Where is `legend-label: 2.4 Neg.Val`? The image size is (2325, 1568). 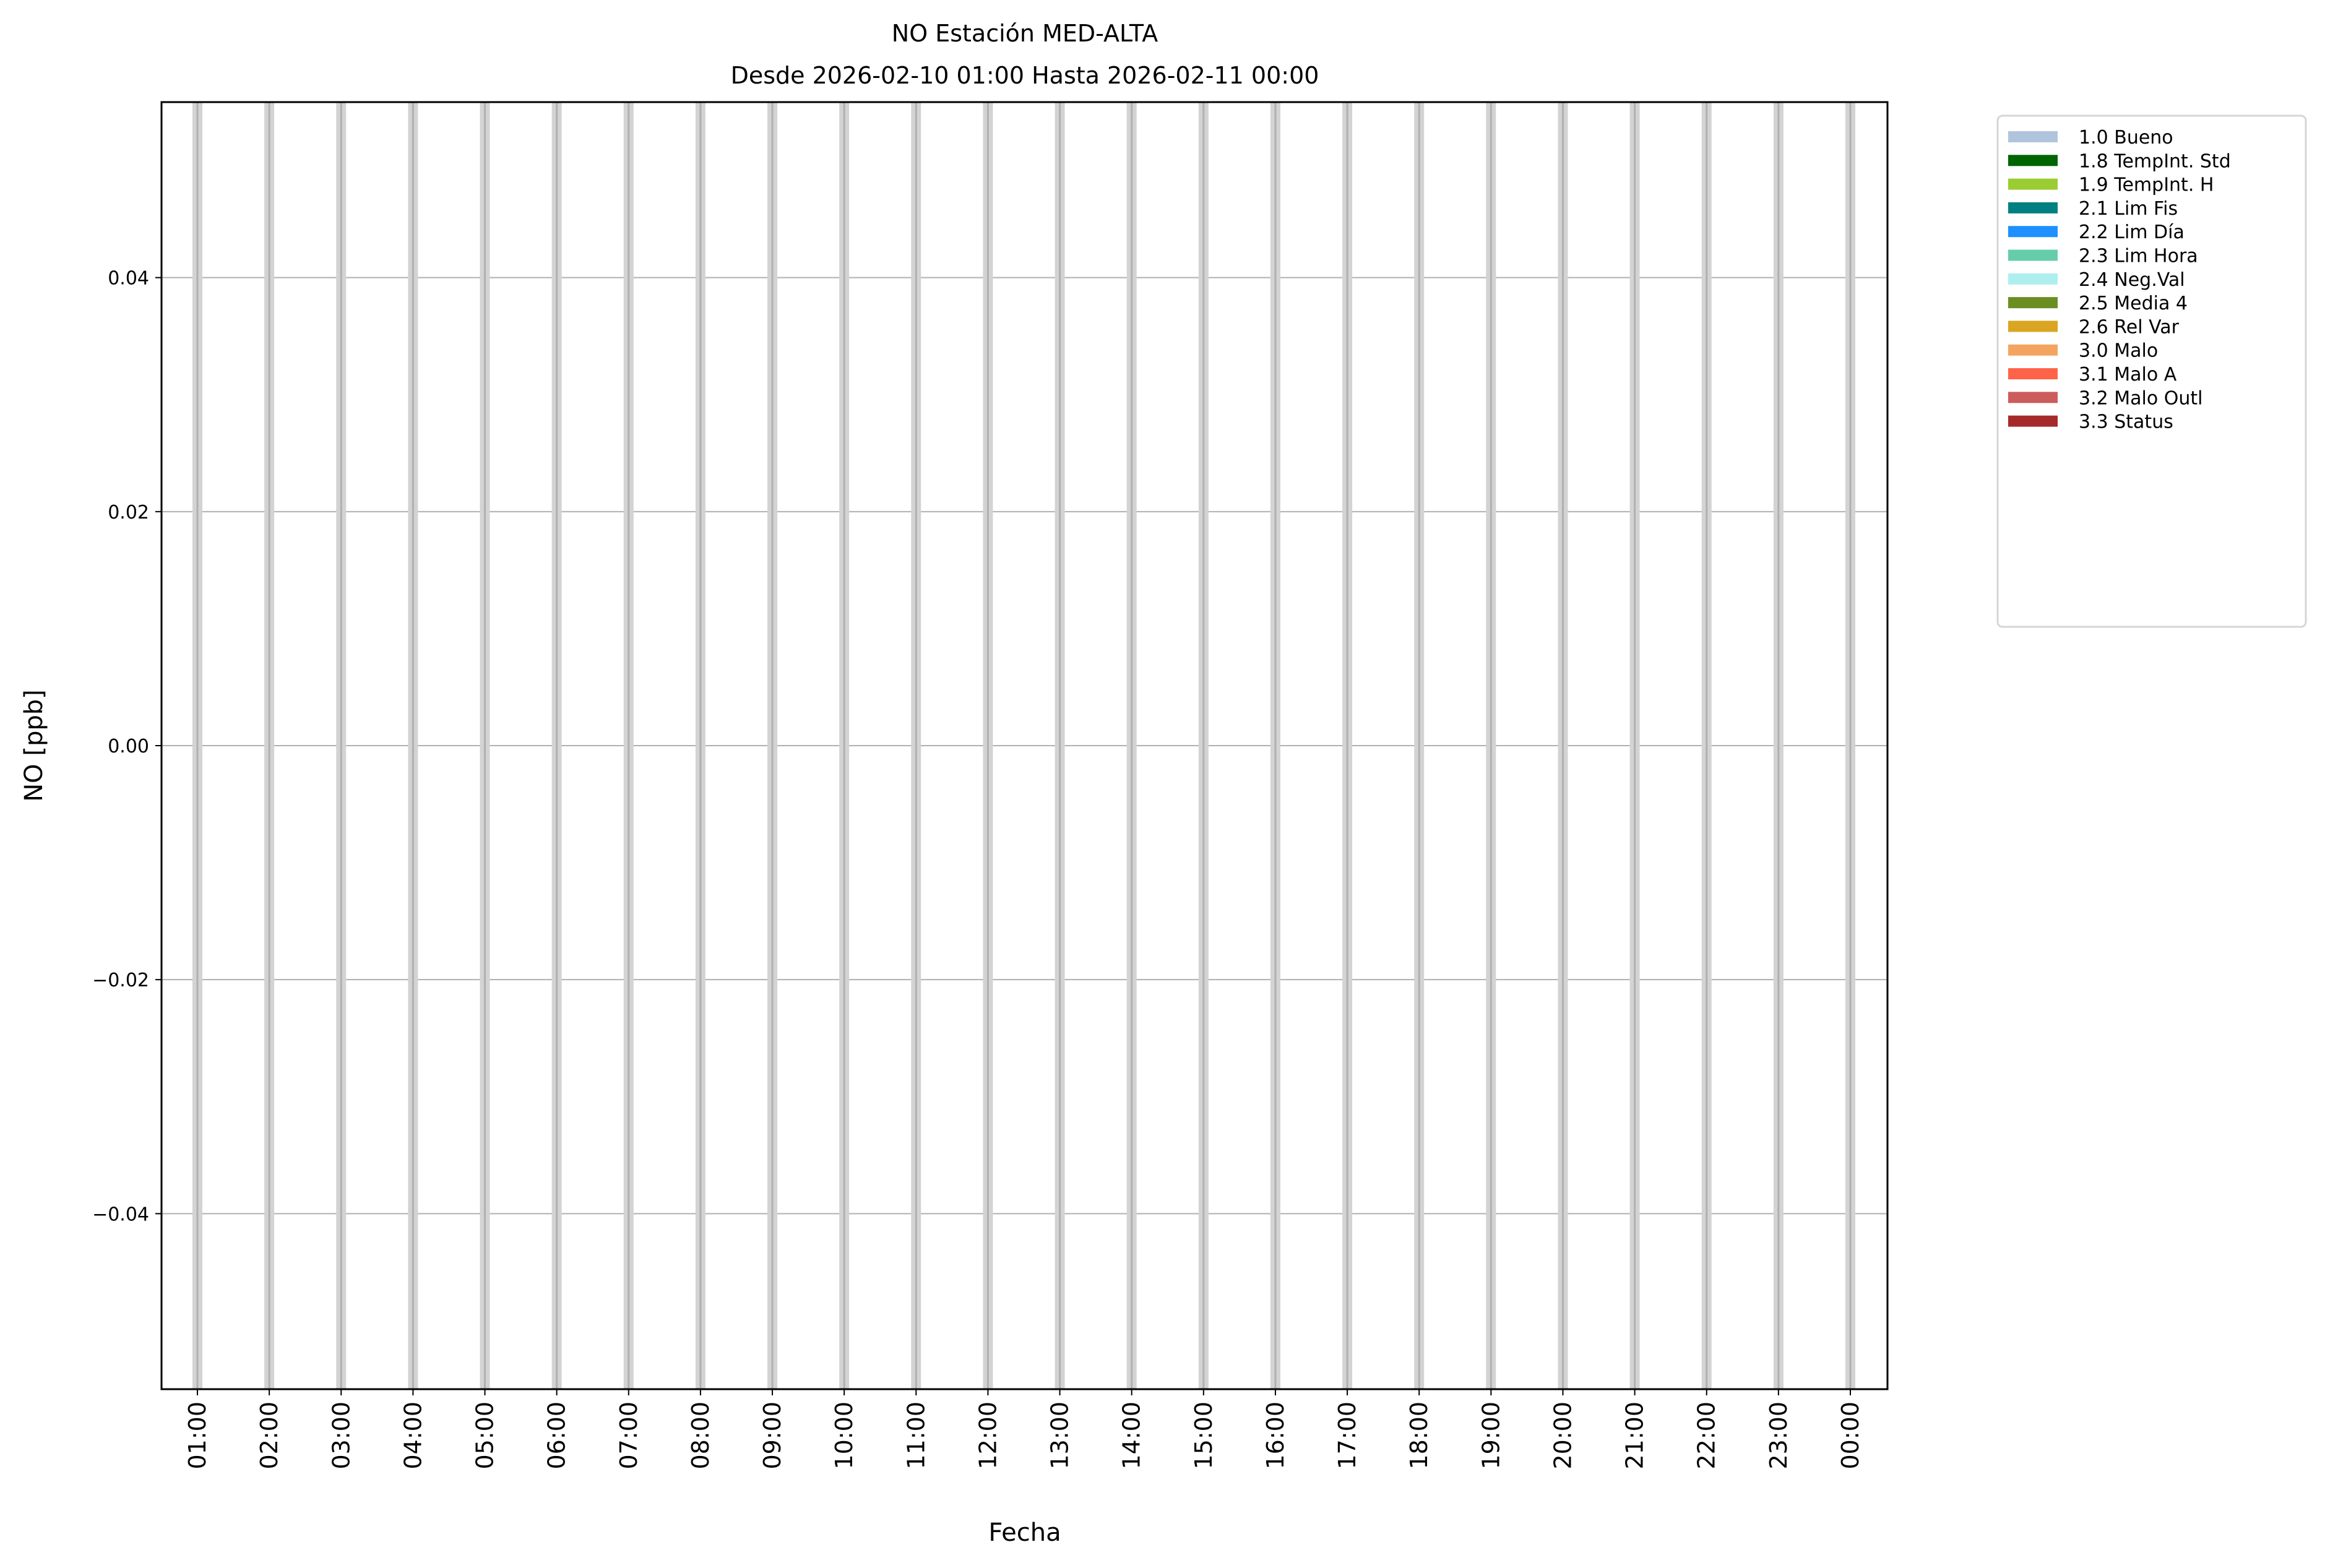
legend-label: 2.4 Neg.Val is located at coordinates (2132, 280).